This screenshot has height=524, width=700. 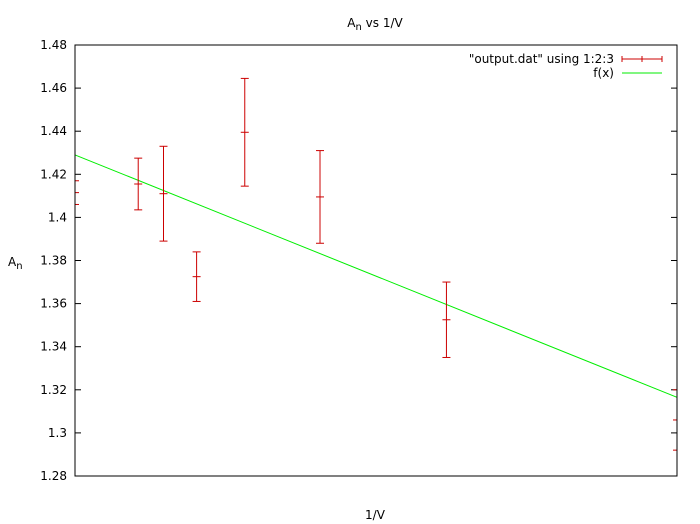 I want to click on y-tick-label: 1.46, so click(x=53, y=88).